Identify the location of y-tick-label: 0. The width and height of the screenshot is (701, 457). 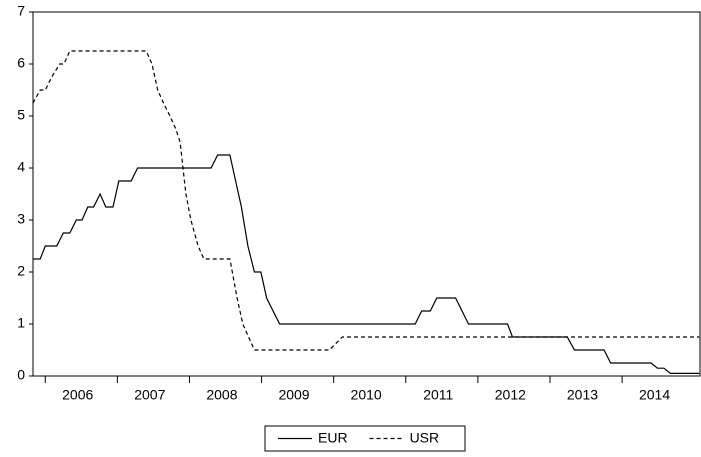
(21, 375).